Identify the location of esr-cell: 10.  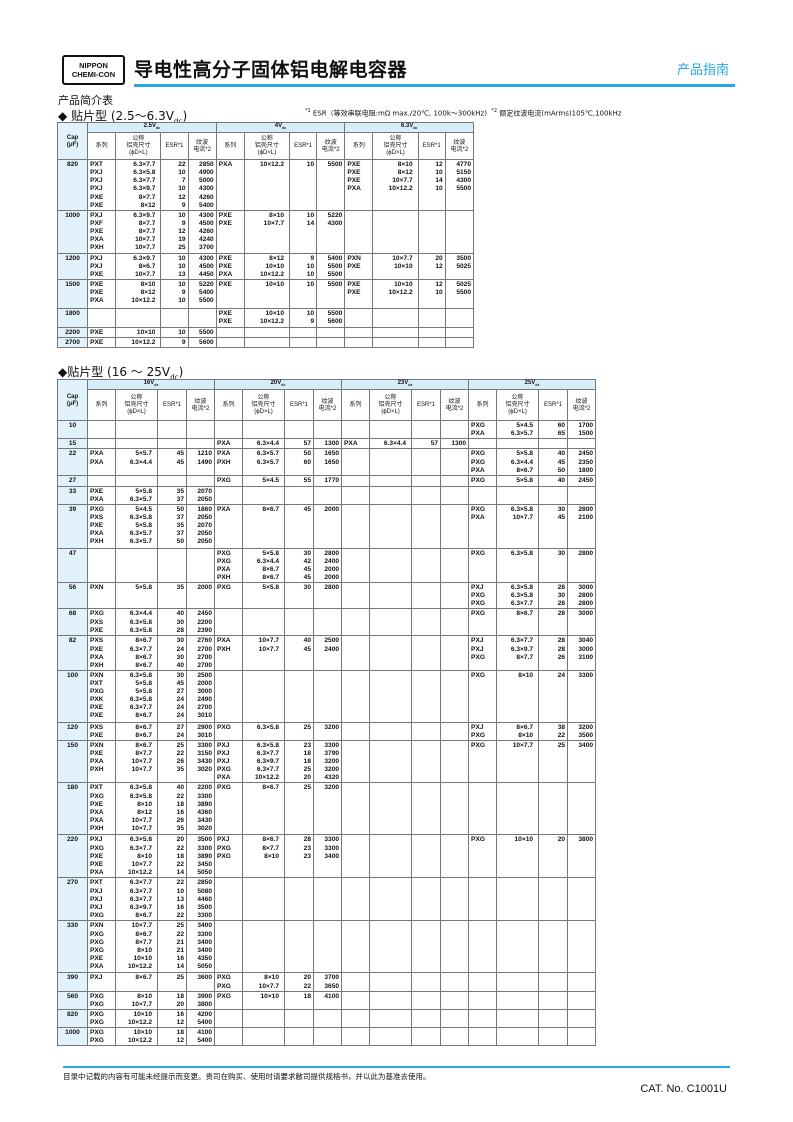
(174, 333).